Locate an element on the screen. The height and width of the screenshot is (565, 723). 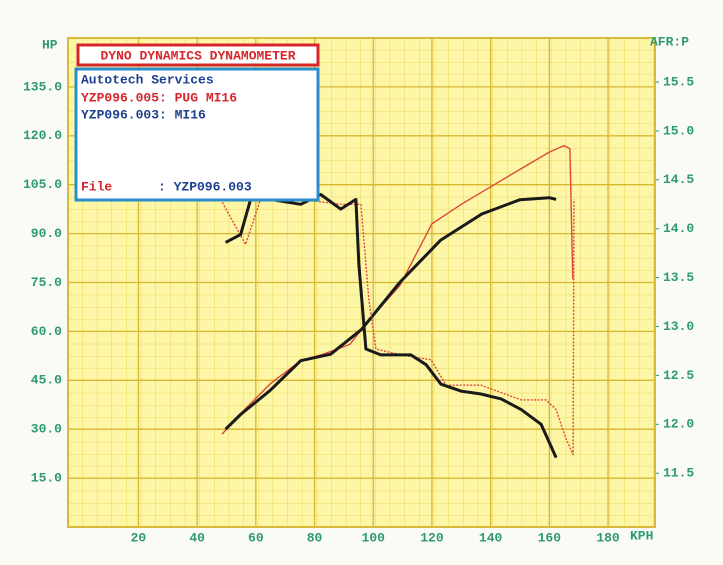
x-tick-label: 40 is located at coordinates (197, 537).